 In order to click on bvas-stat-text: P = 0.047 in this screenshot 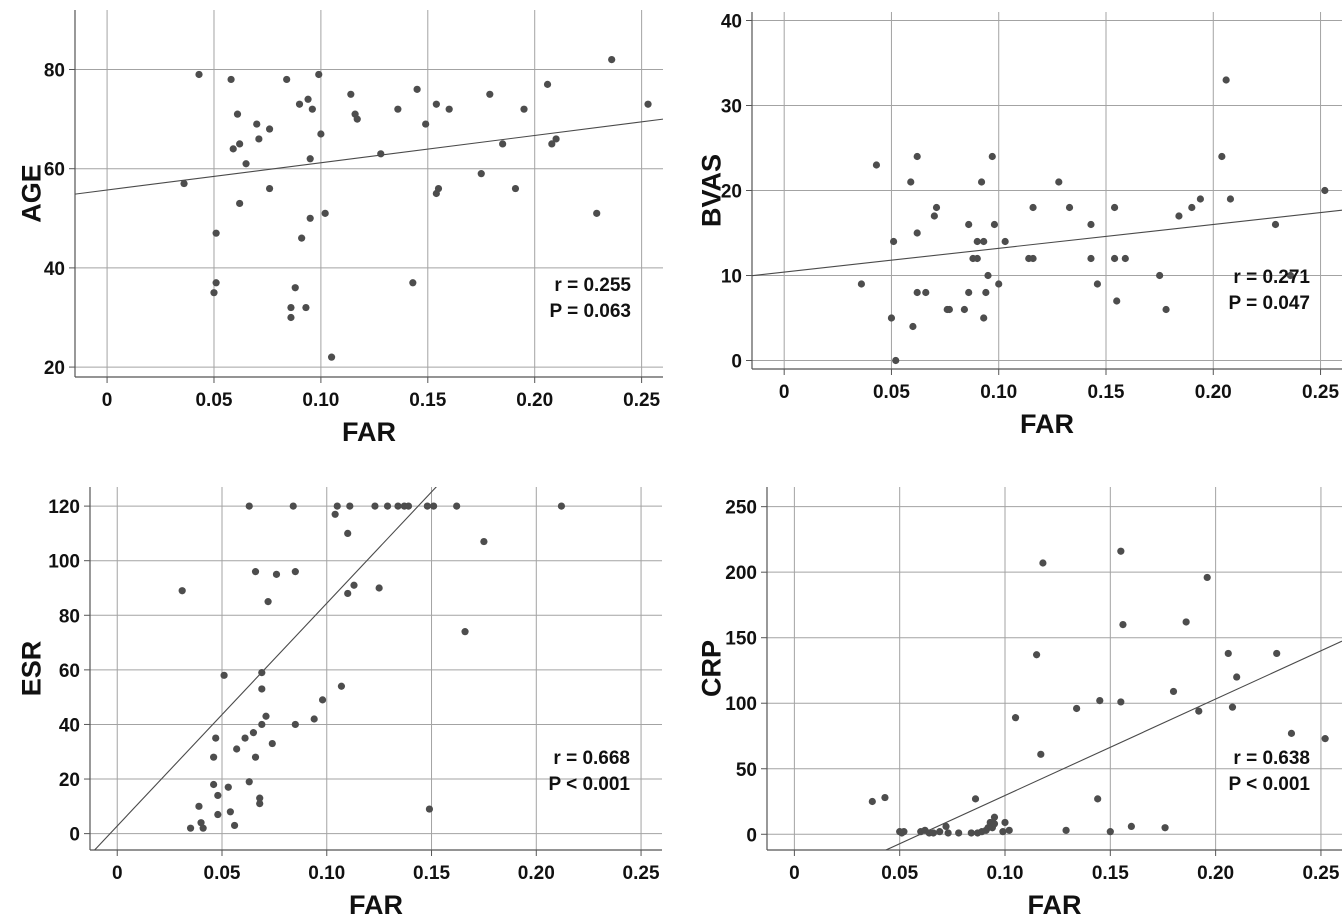, I will do `click(1269, 303)`.